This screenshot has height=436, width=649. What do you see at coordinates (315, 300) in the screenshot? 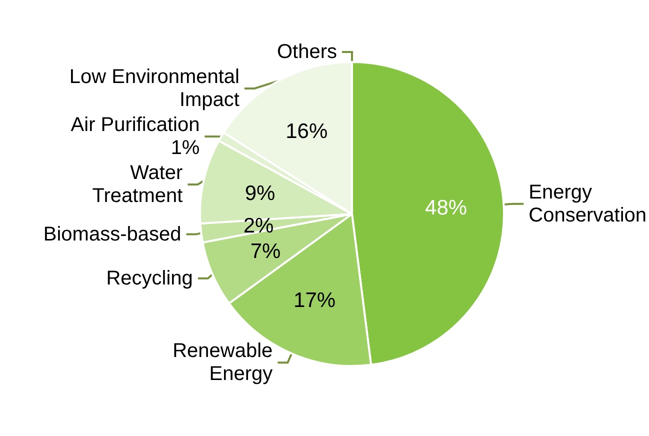
I see `data-label: 17%` at bounding box center [315, 300].